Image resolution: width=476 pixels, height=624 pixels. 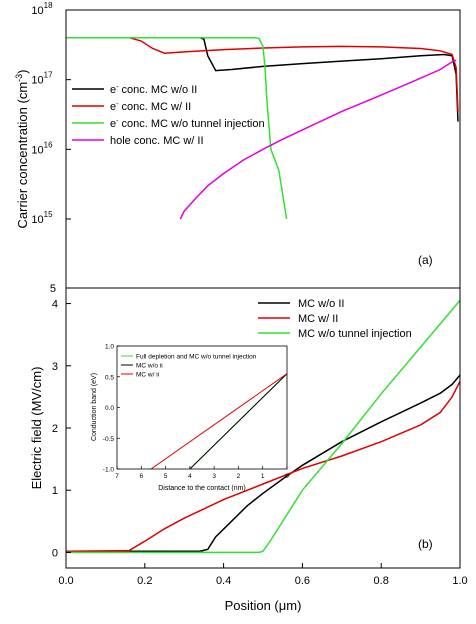 I want to click on panel-b-x-tick-label: 0.0, so click(x=65, y=581).